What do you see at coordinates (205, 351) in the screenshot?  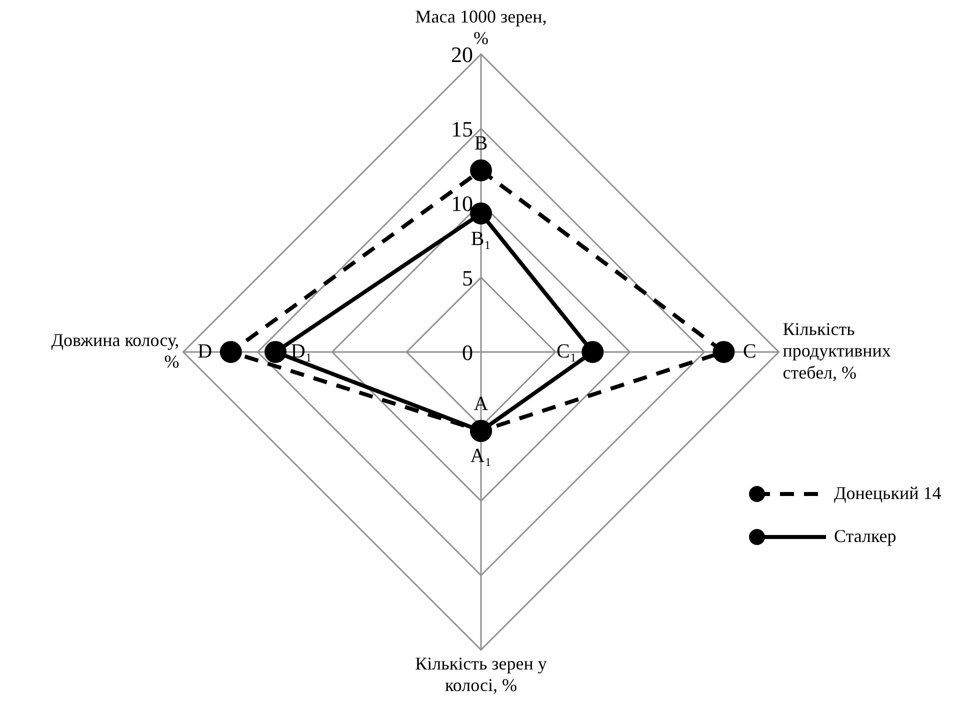 I see `data-label: D` at bounding box center [205, 351].